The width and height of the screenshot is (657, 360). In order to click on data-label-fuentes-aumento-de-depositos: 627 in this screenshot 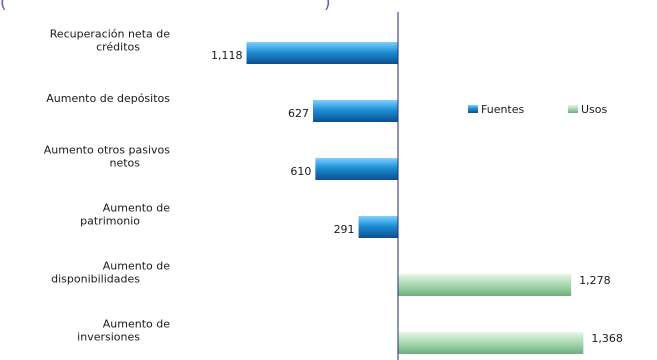, I will do `click(298, 113)`.